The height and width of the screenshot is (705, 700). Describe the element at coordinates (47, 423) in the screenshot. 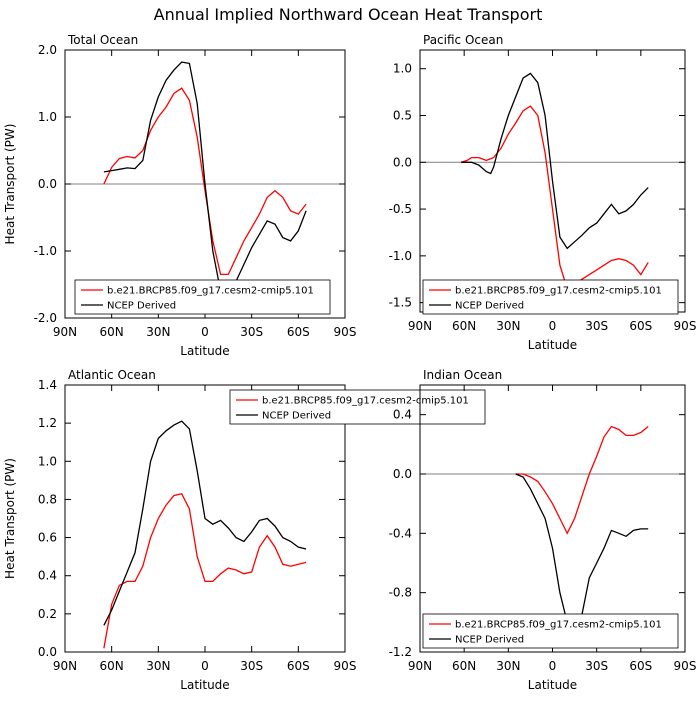

I see `y-tick-label: 1.2` at that location.